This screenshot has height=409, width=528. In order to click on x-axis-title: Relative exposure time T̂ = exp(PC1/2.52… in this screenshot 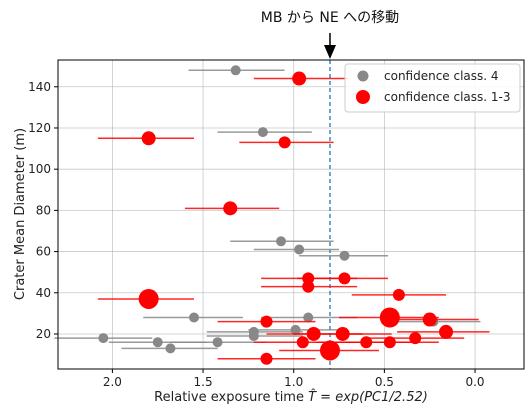, I will do `click(291, 397)`.